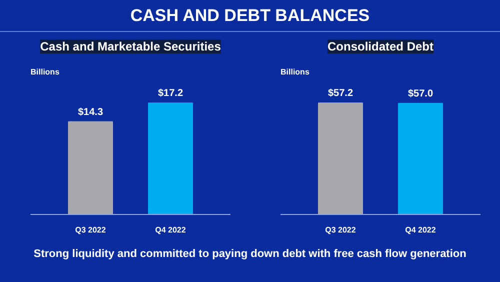 The width and height of the screenshot is (500, 282). Describe the element at coordinates (341, 94) in the screenshot. I see `data-label: $57.2` at that location.